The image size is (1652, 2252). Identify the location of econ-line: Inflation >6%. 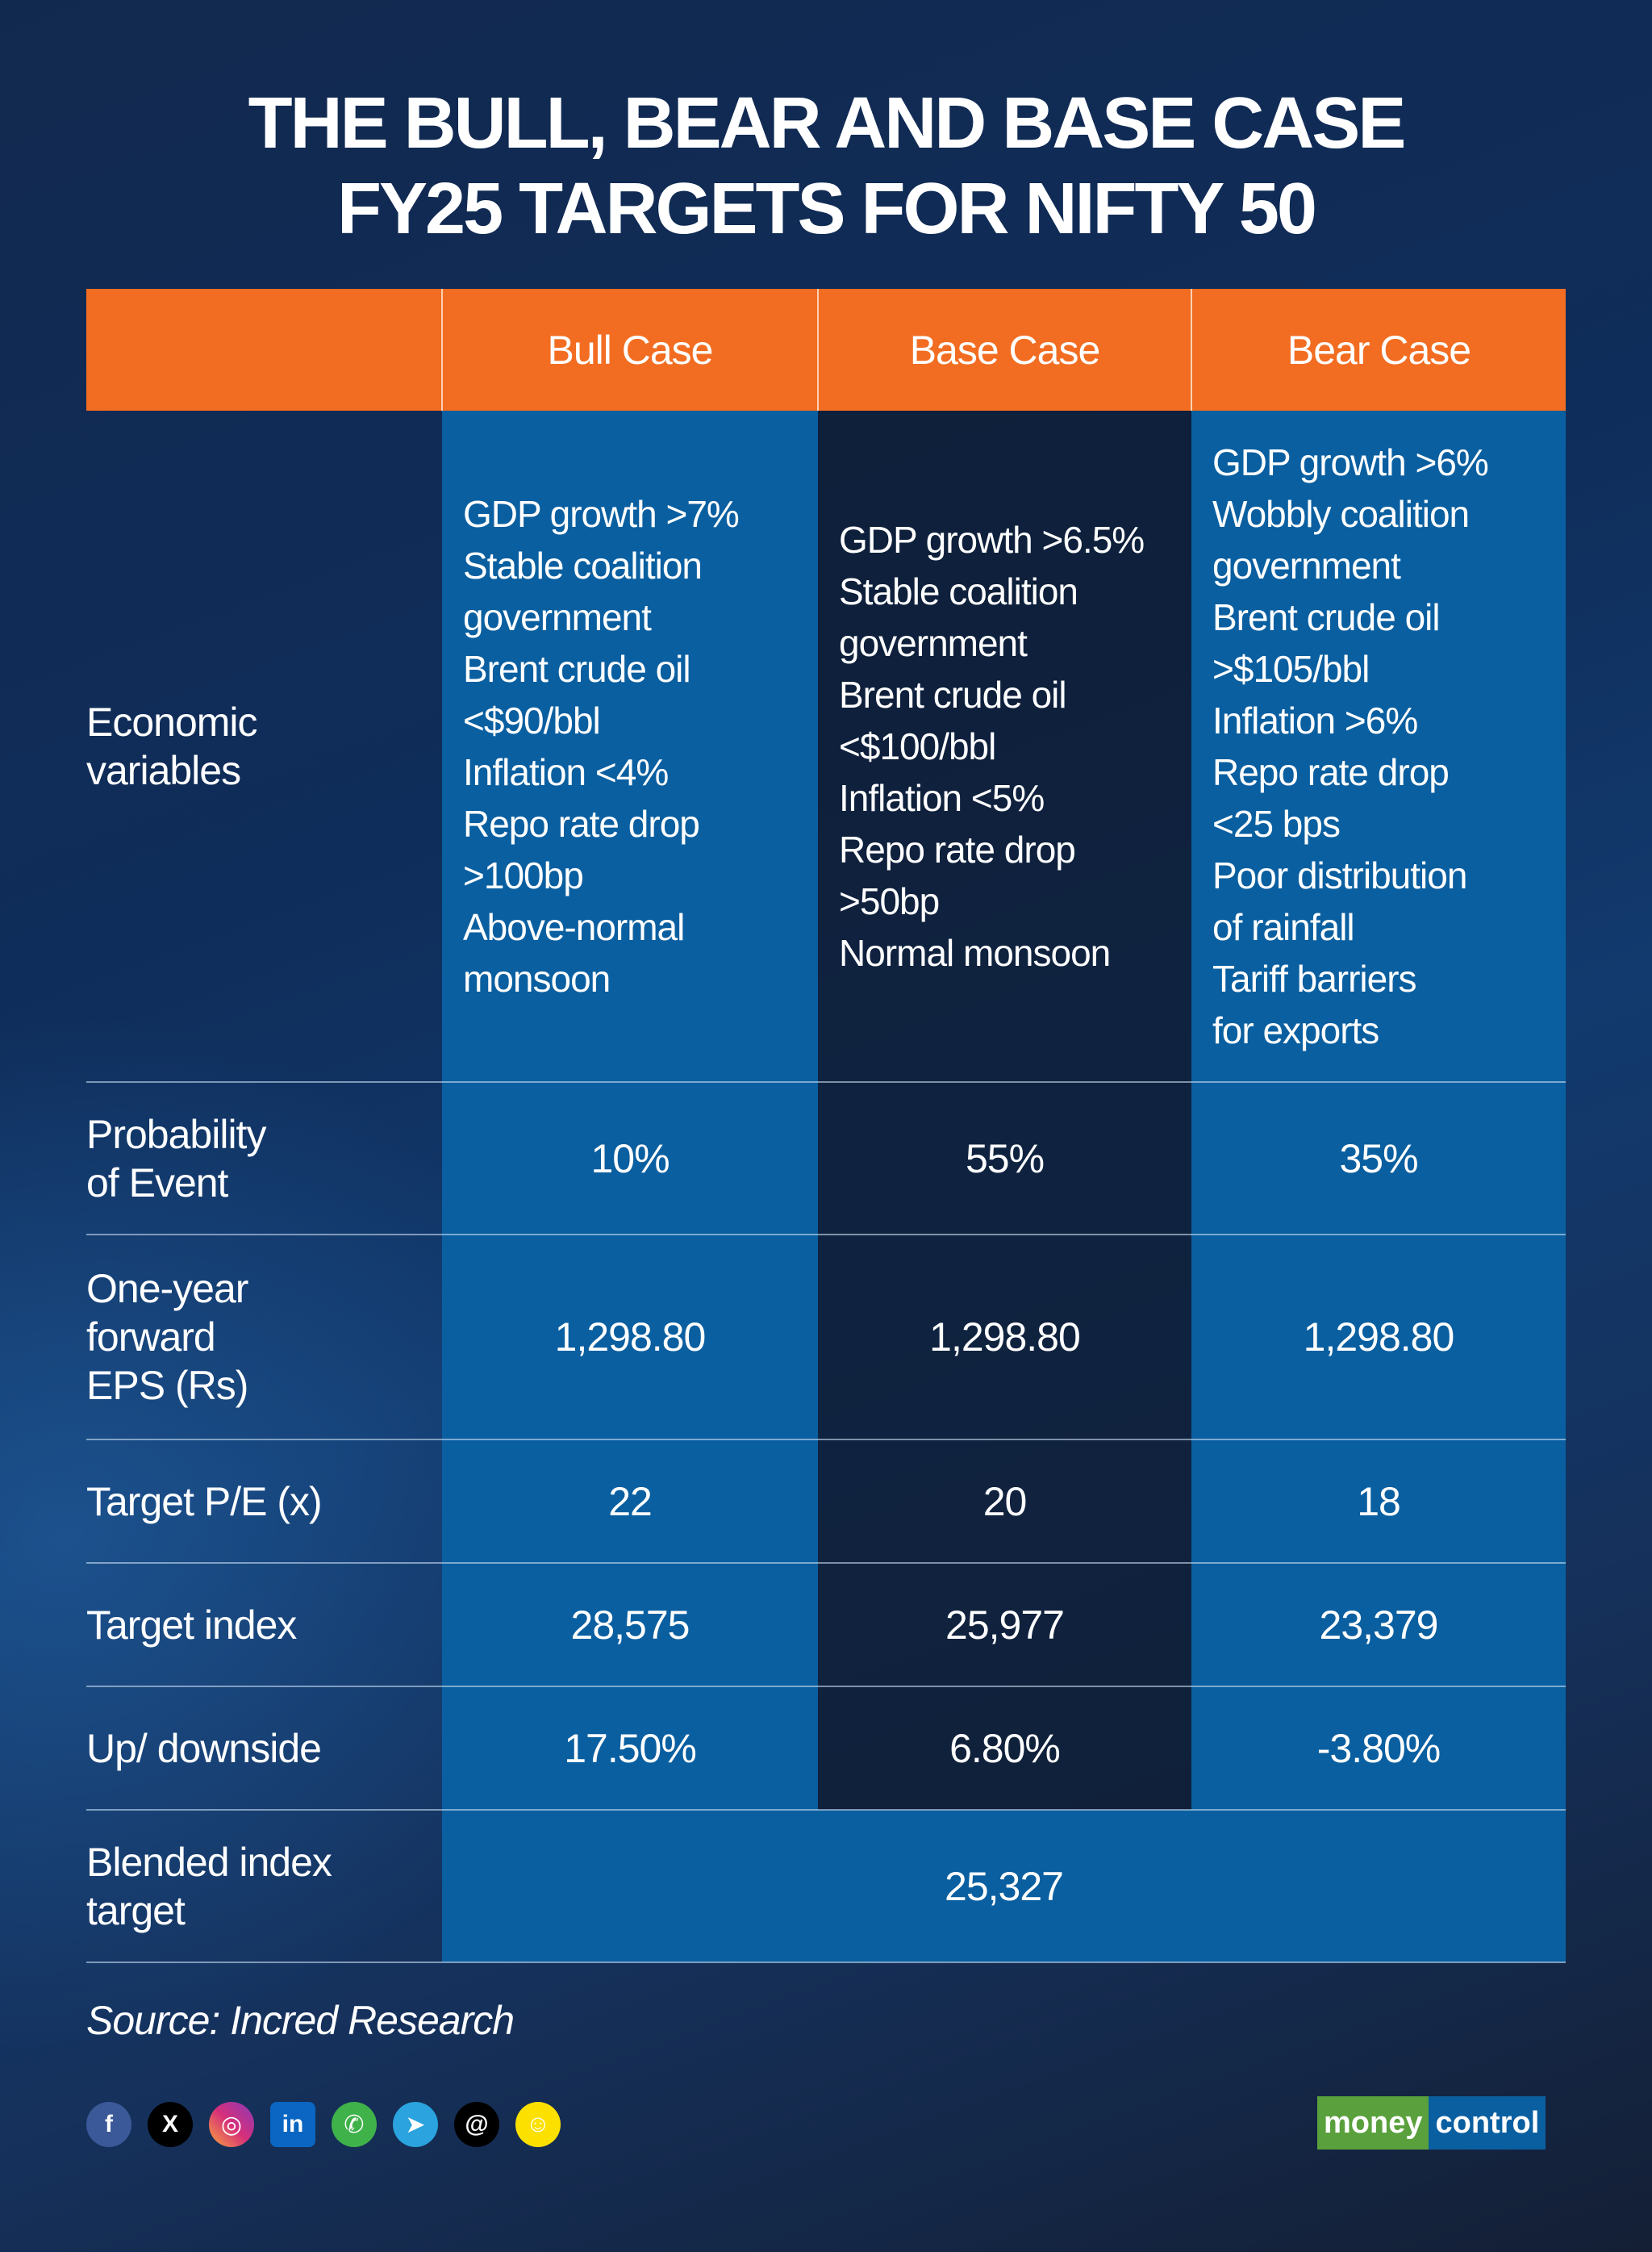
(1315, 720).